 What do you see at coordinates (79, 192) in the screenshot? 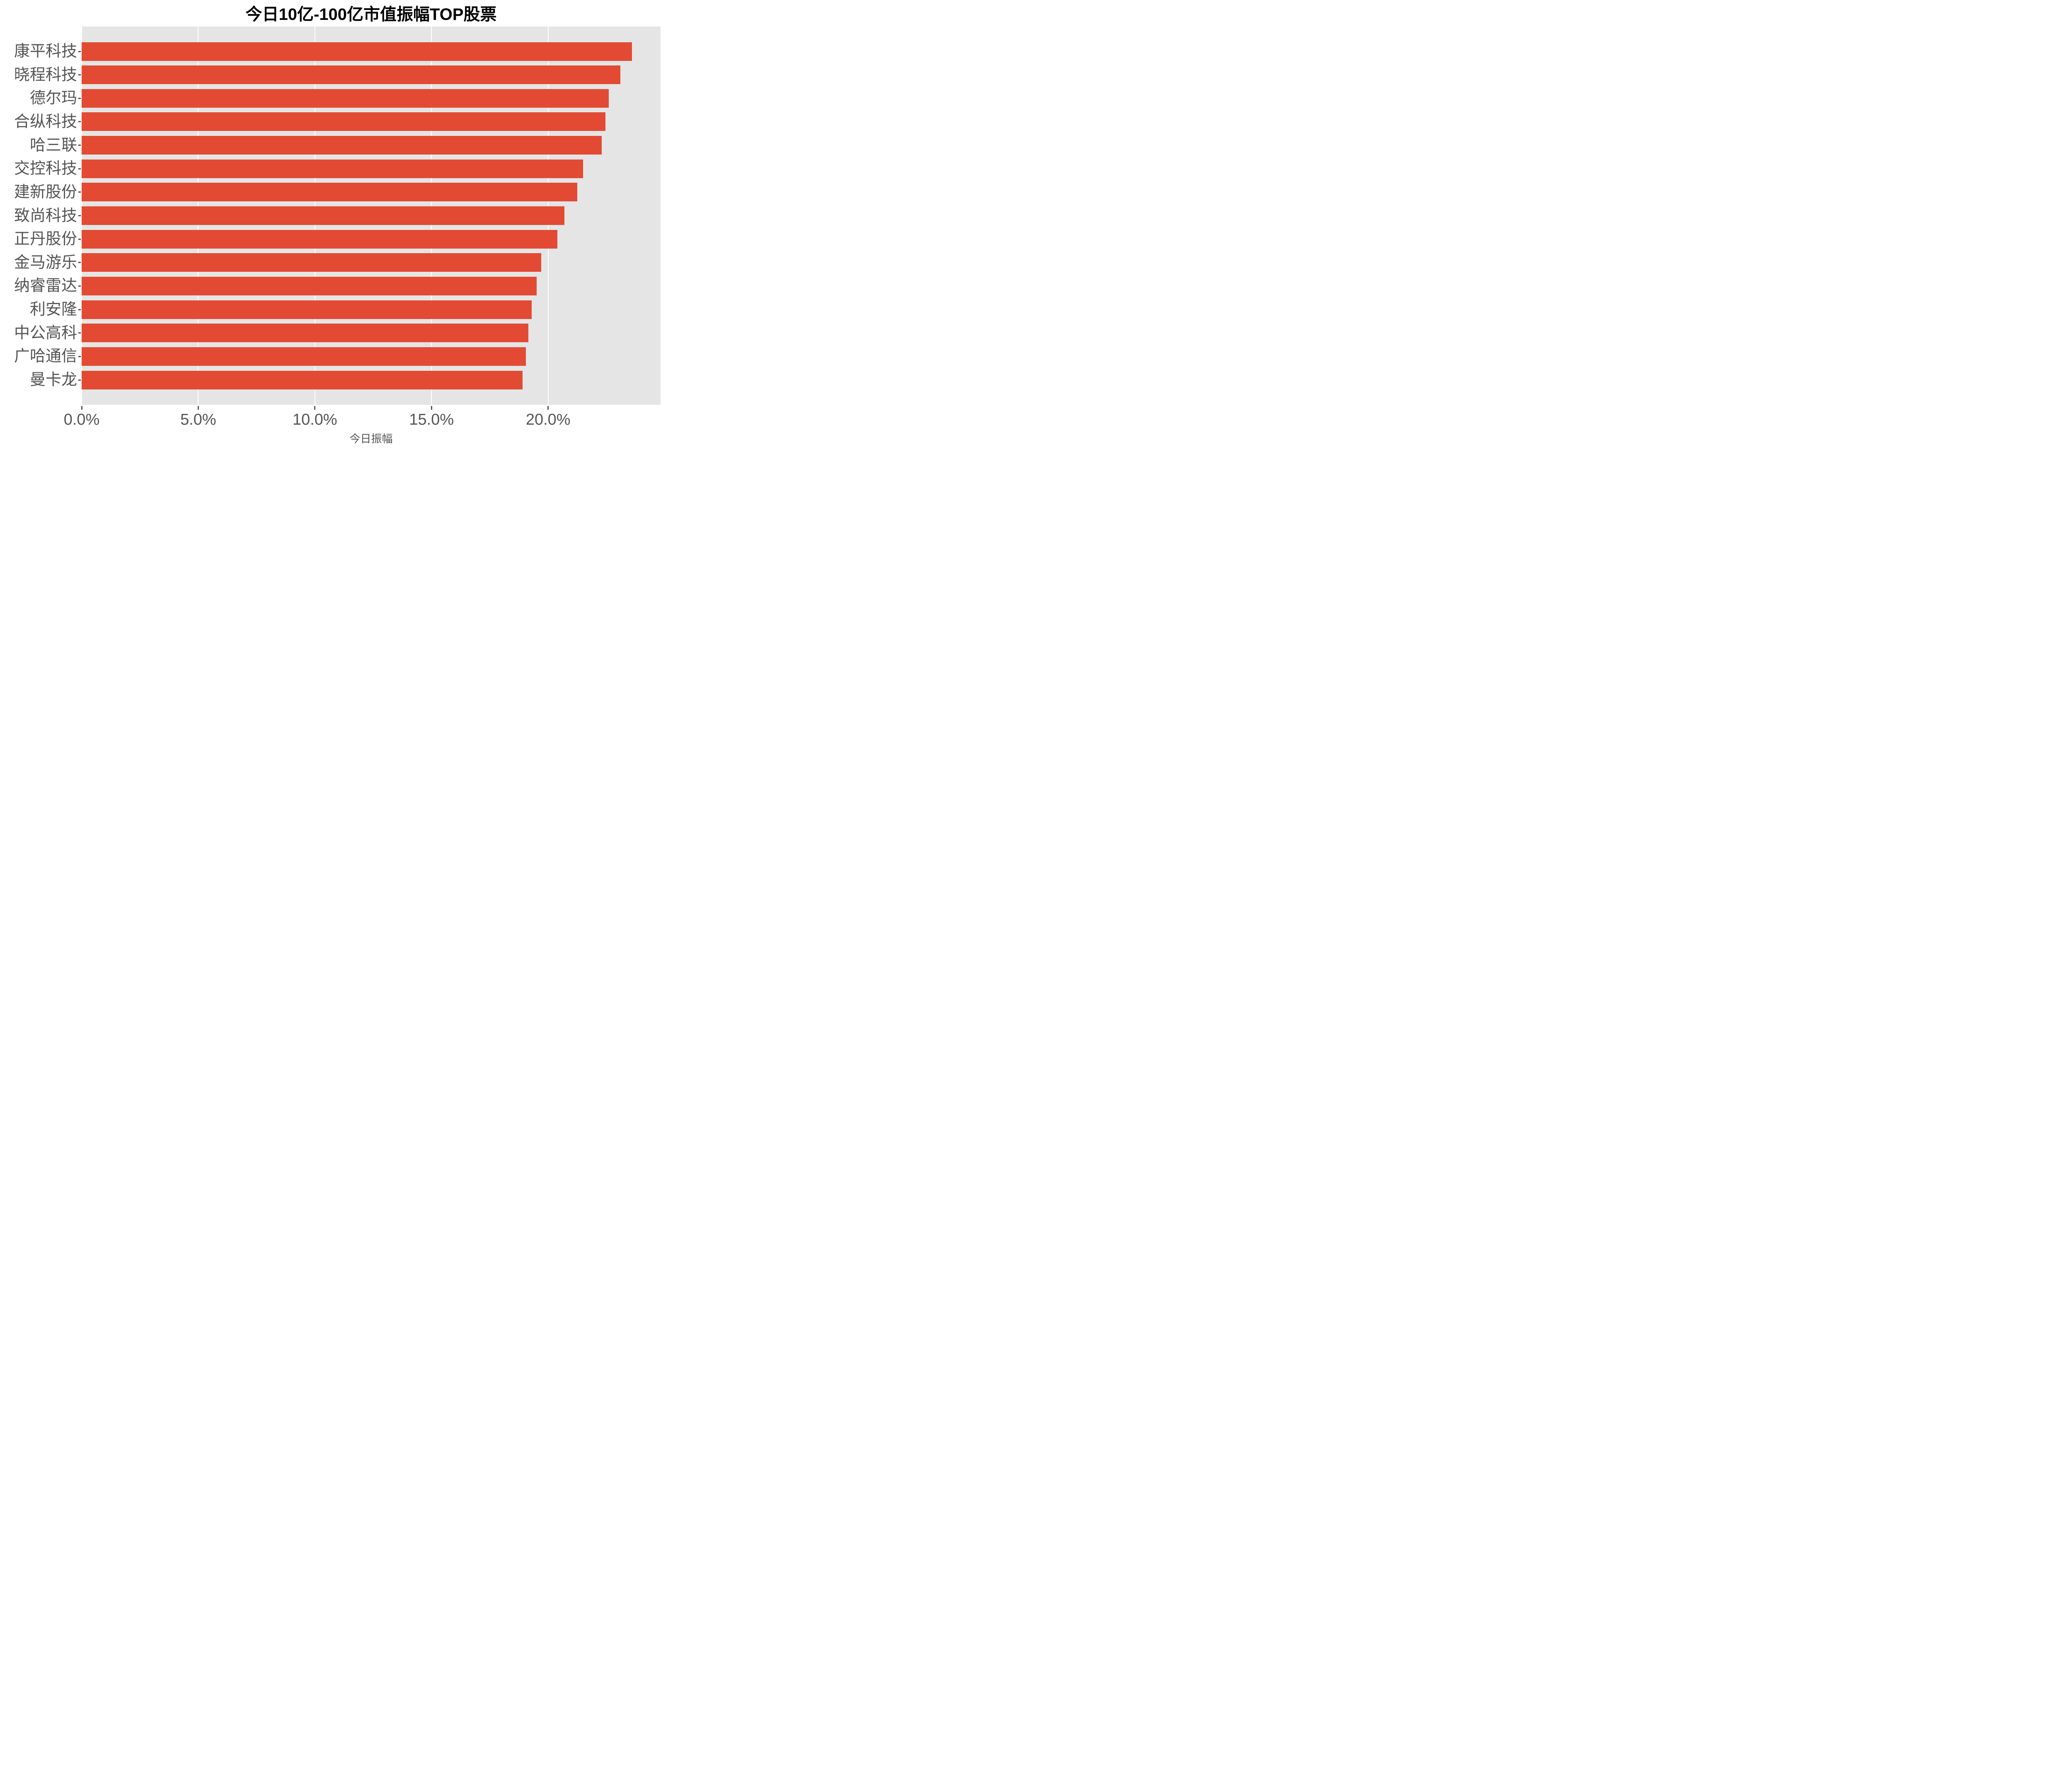
I see `y-tickmark-建新股份` at bounding box center [79, 192].